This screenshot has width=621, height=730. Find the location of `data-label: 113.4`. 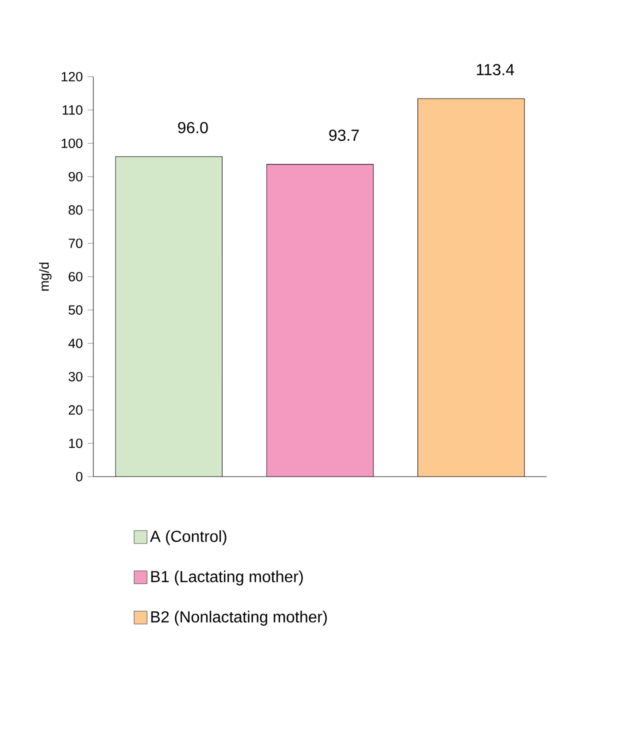

data-label: 113.4 is located at coordinates (495, 70).